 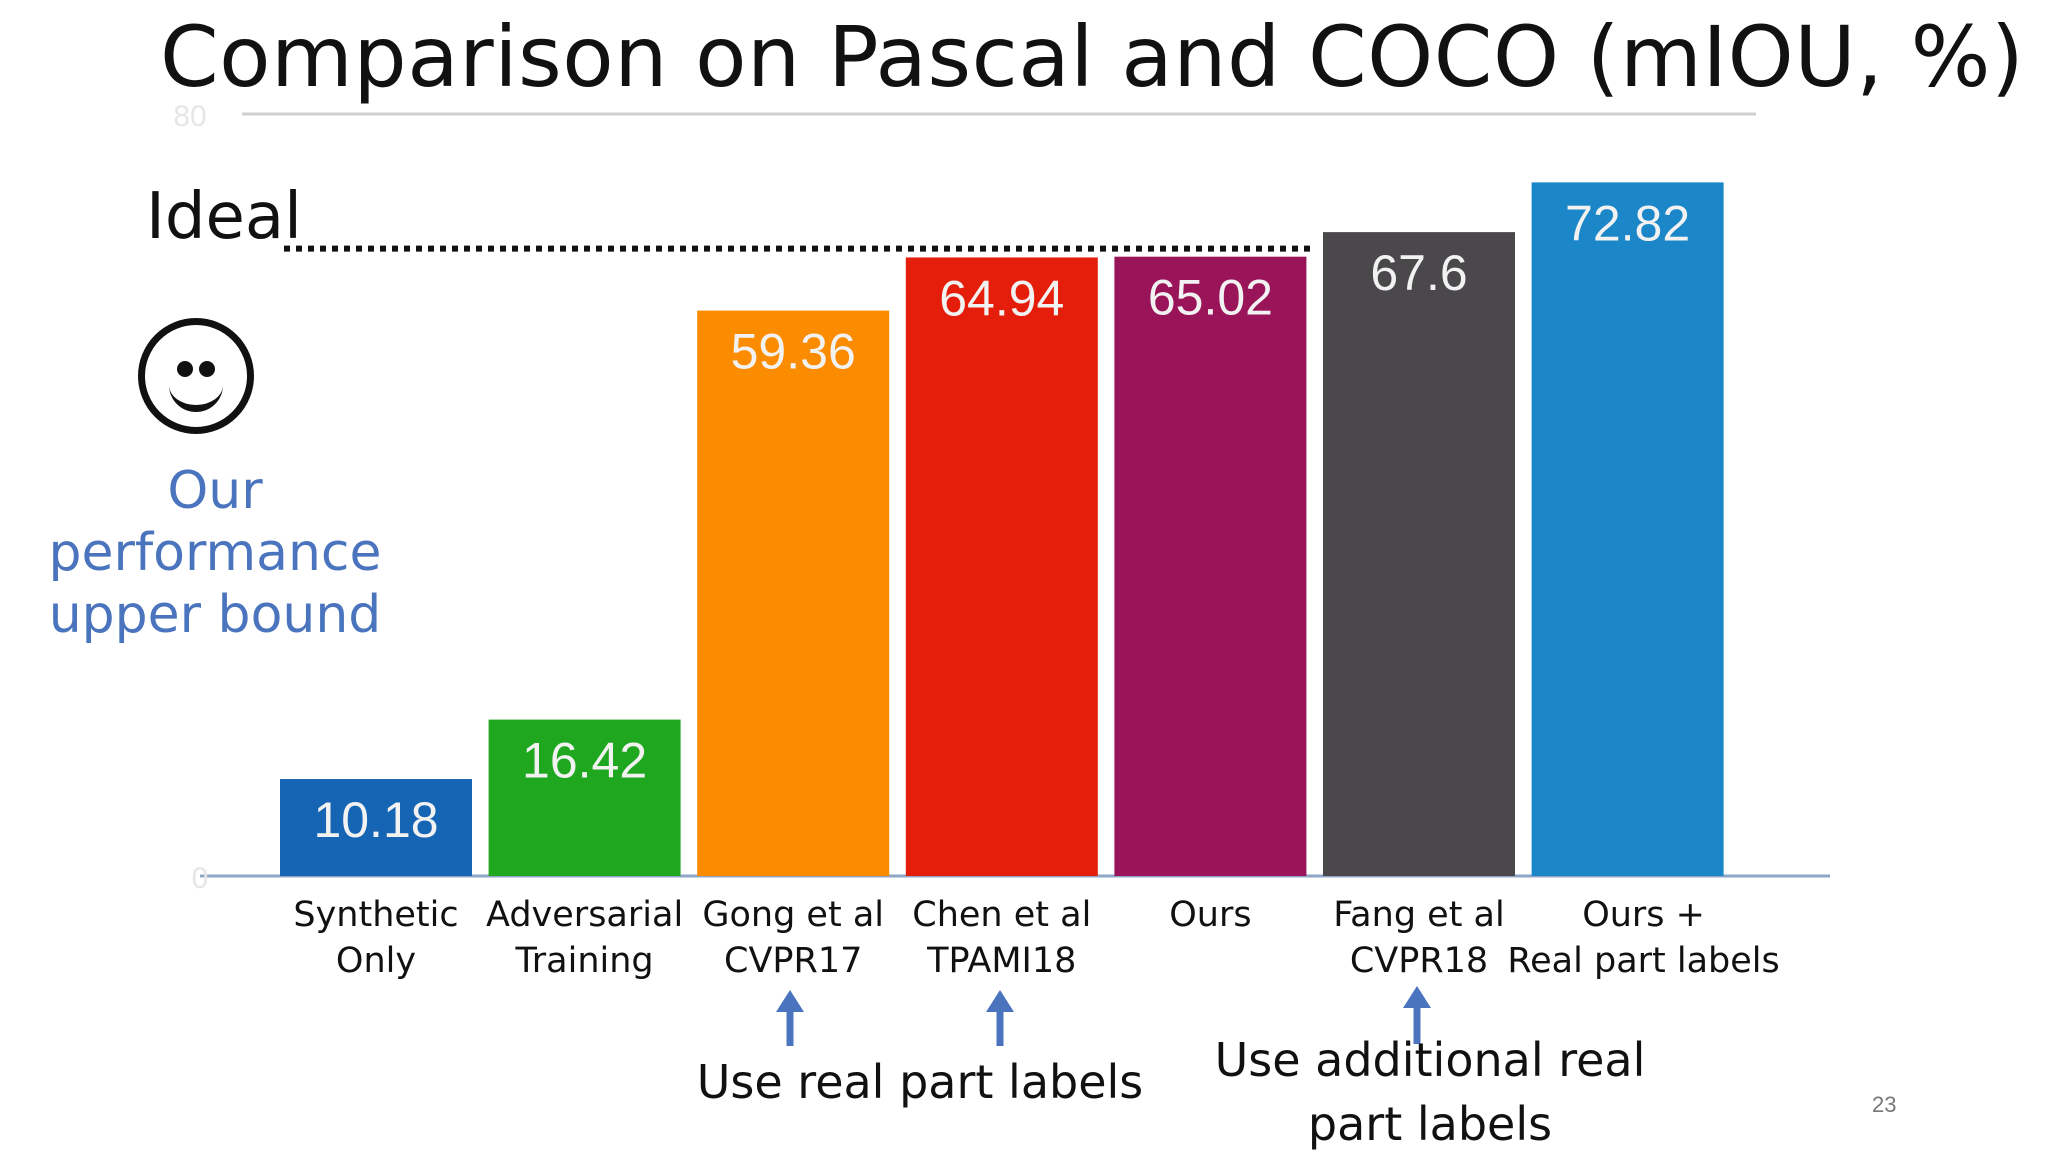 I want to click on ideal-label: Ideal, so click(x=224, y=217).